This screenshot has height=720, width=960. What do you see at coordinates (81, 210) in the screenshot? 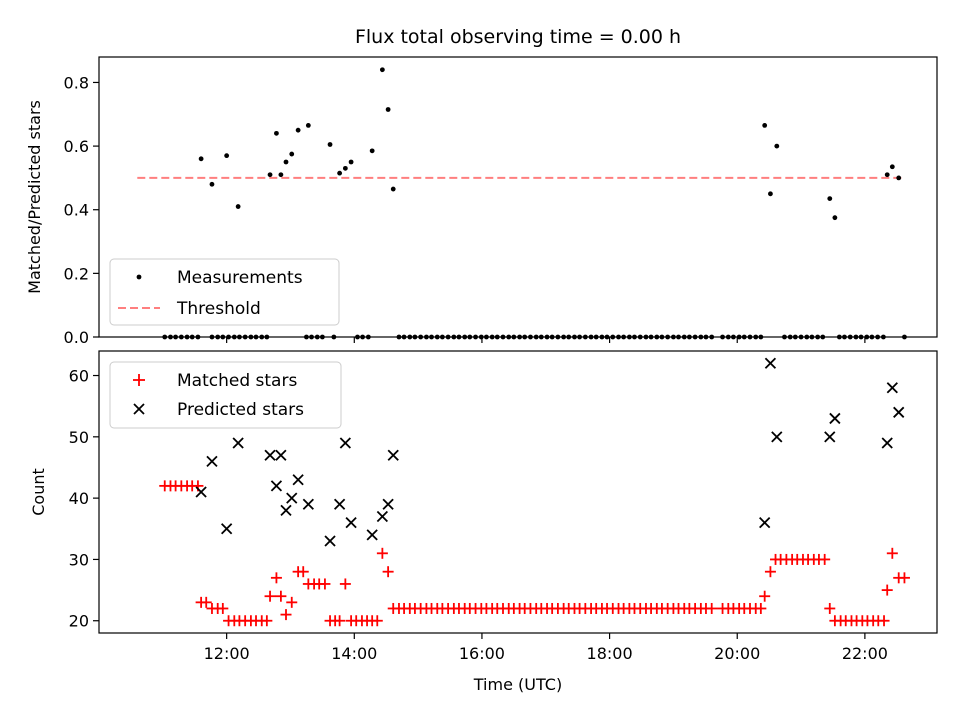
I see `top-y-ticks: 0.0 0.2 0.4 0.6 0.8` at bounding box center [81, 210].